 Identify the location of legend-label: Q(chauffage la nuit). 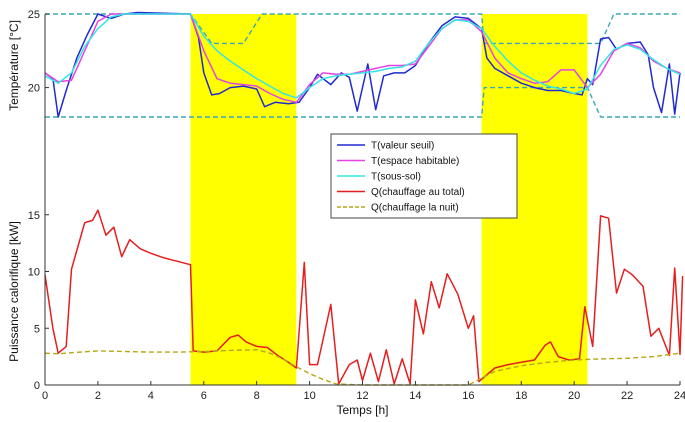
(415, 208).